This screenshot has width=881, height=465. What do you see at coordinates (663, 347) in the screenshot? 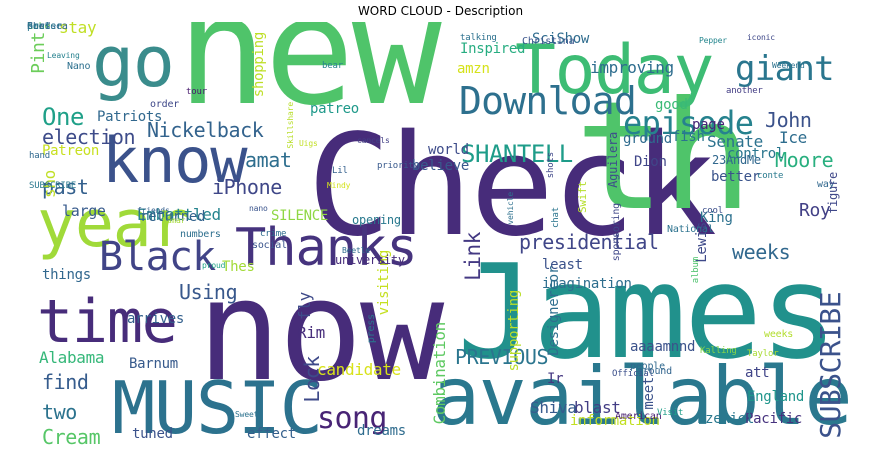
I see `word-68: aaaamnnd` at bounding box center [663, 347].